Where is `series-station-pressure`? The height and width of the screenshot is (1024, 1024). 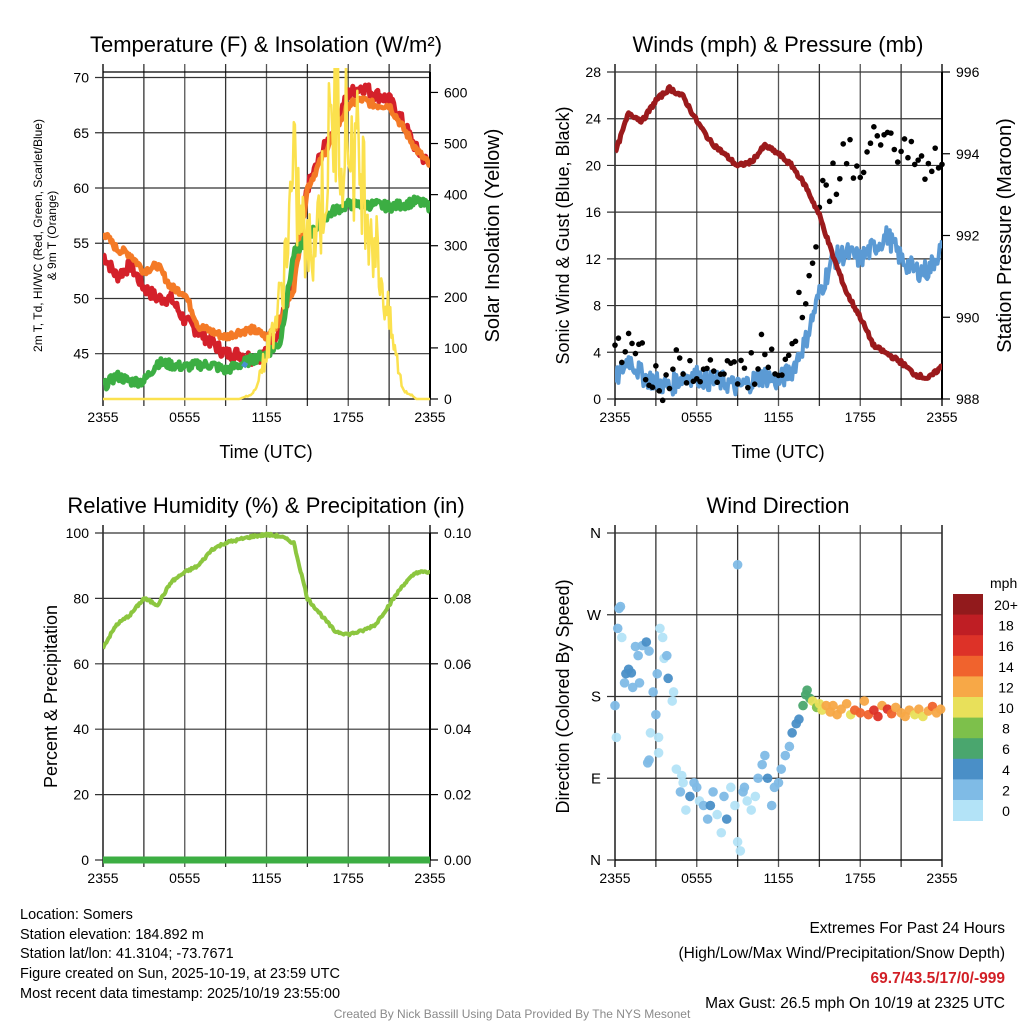 series-station-pressure is located at coordinates (778, 232).